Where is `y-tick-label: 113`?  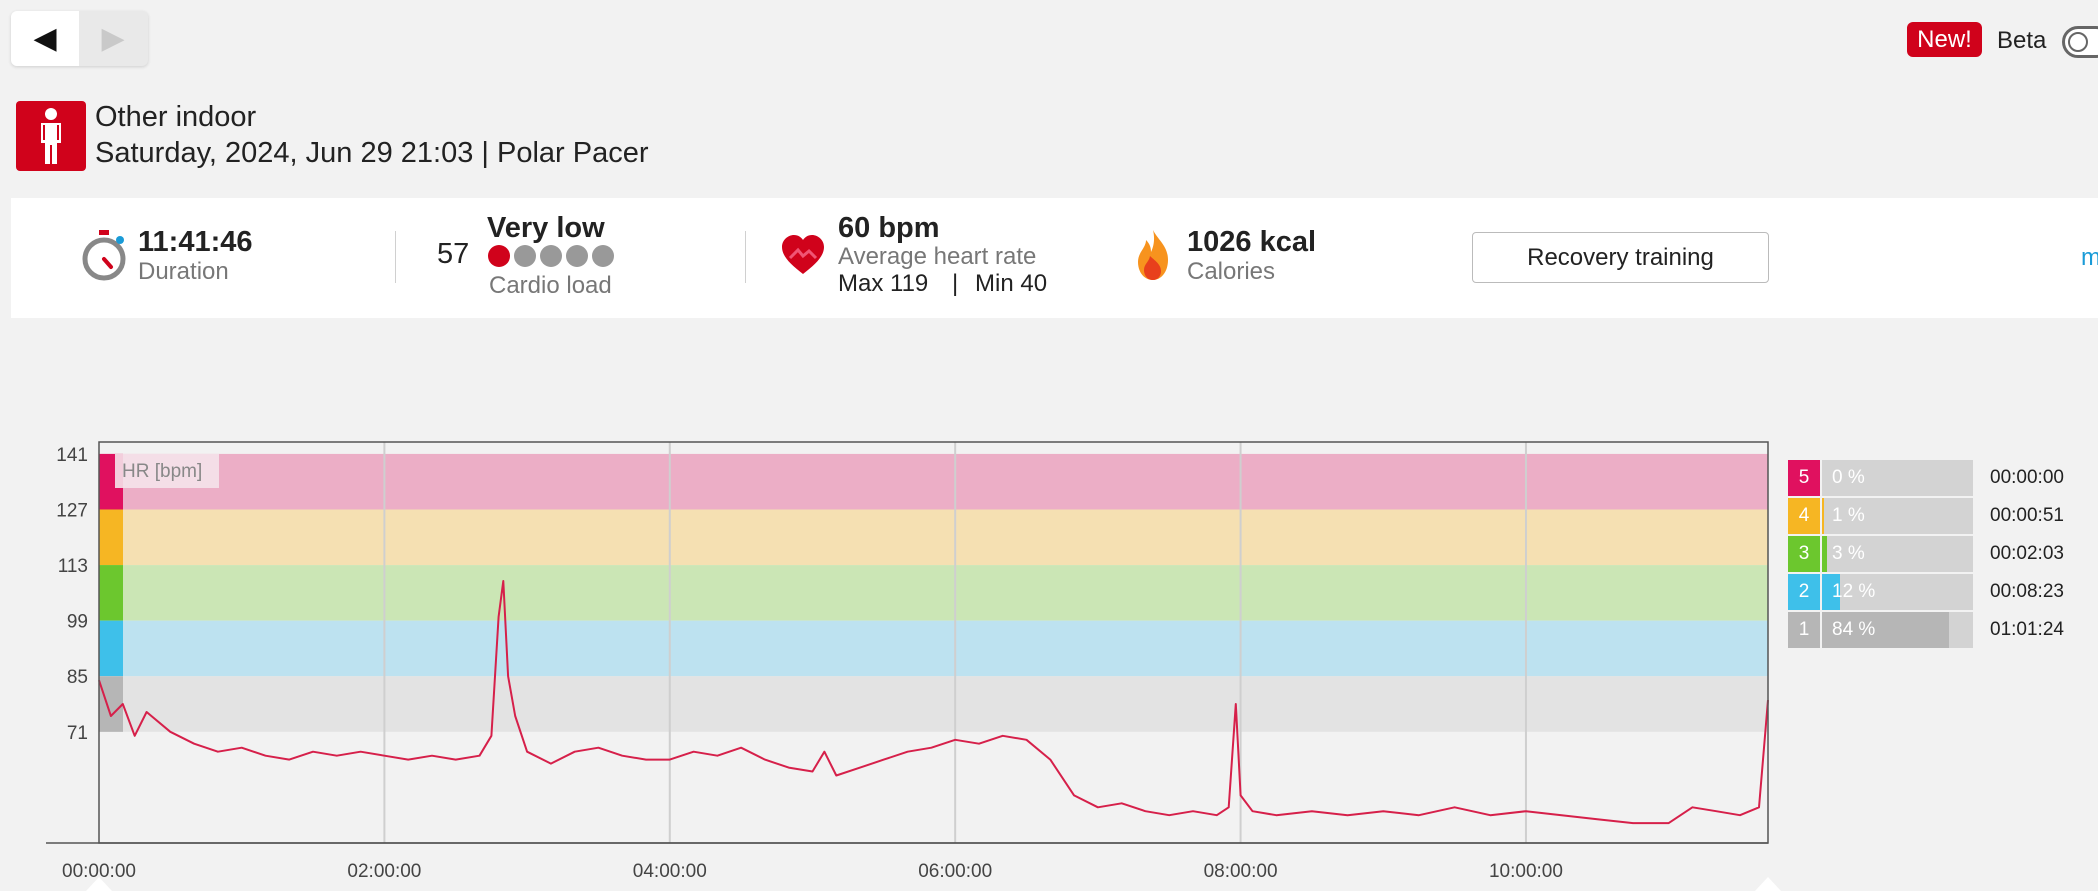 y-tick-label: 113 is located at coordinates (73, 566).